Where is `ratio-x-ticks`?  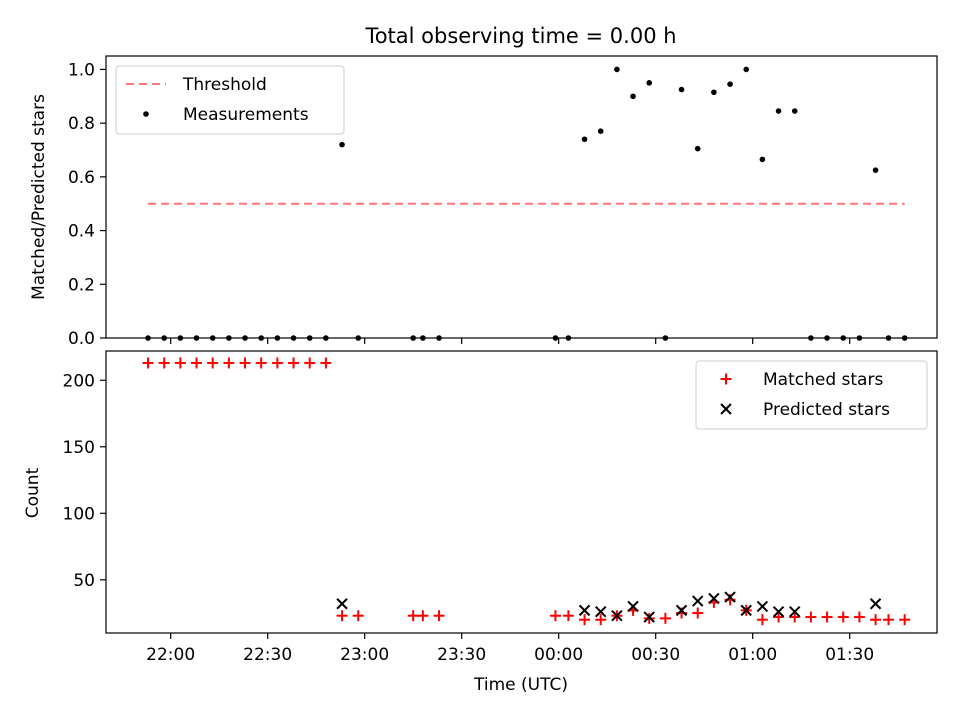
ratio-x-ticks is located at coordinates (510, 341).